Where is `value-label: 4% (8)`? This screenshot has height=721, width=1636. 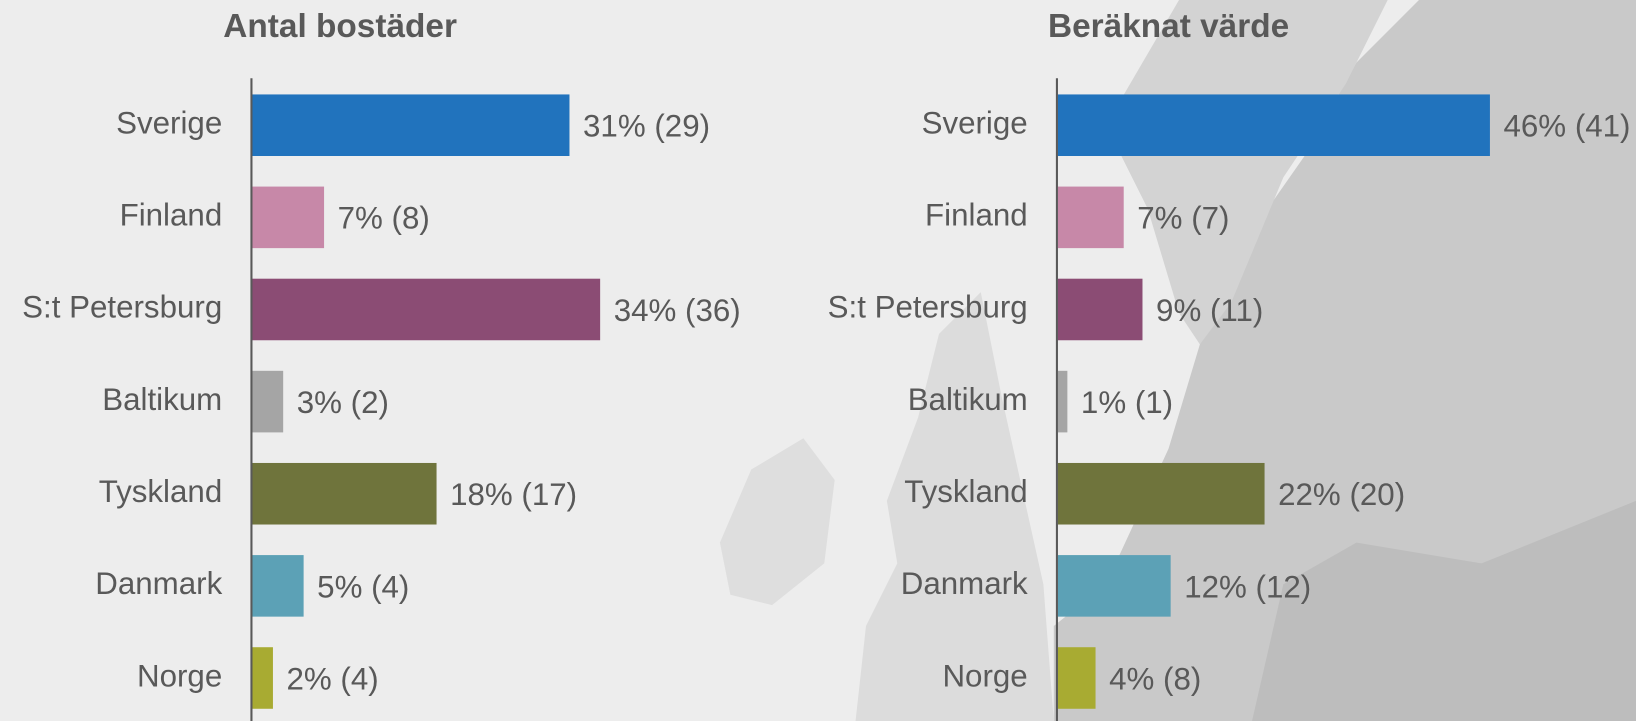
value-label: 4% (8) is located at coordinates (1155, 678).